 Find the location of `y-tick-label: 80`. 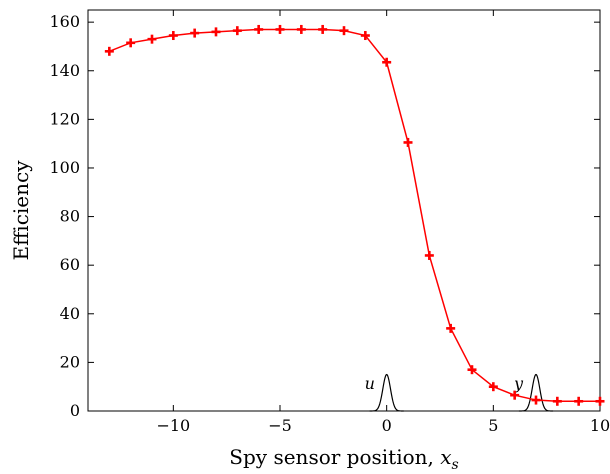

y-tick-label: 80 is located at coordinates (70, 216).